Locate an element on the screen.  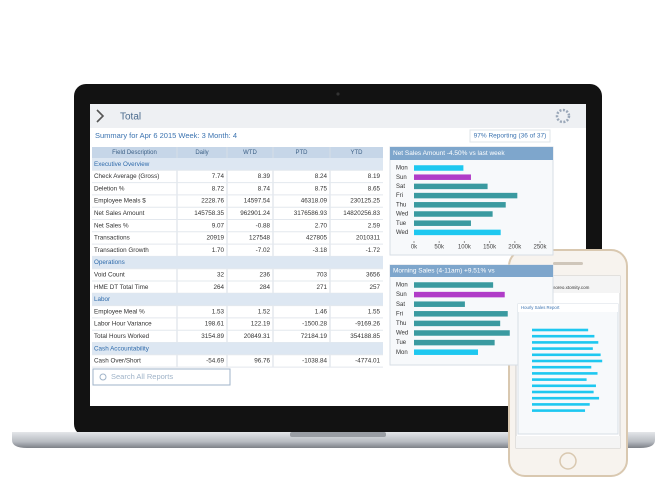
row-label: Cash Over/Short is located at coordinates (117, 361).